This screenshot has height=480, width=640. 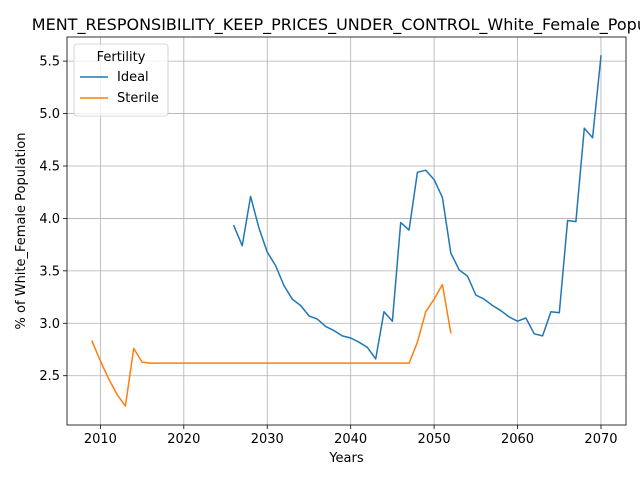 What do you see at coordinates (49, 219) in the screenshot?
I see `y-tick-label: 4.0` at bounding box center [49, 219].